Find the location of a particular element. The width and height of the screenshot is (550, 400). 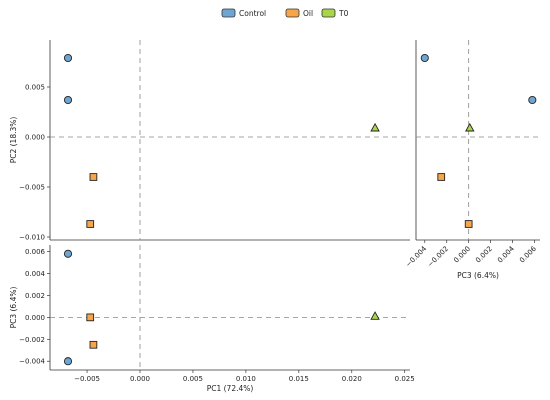

x-tick-label: 0.005 is located at coordinates (193, 379).